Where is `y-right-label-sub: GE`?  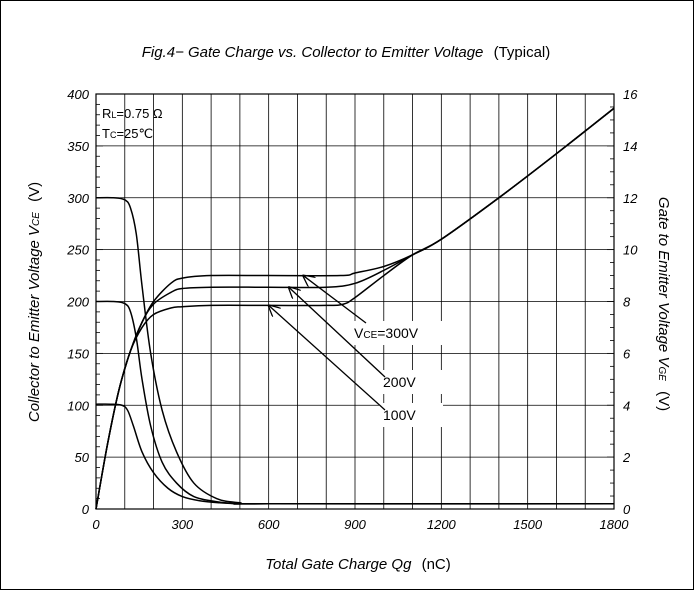 y-right-label-sub: GE is located at coordinates (661, 373).